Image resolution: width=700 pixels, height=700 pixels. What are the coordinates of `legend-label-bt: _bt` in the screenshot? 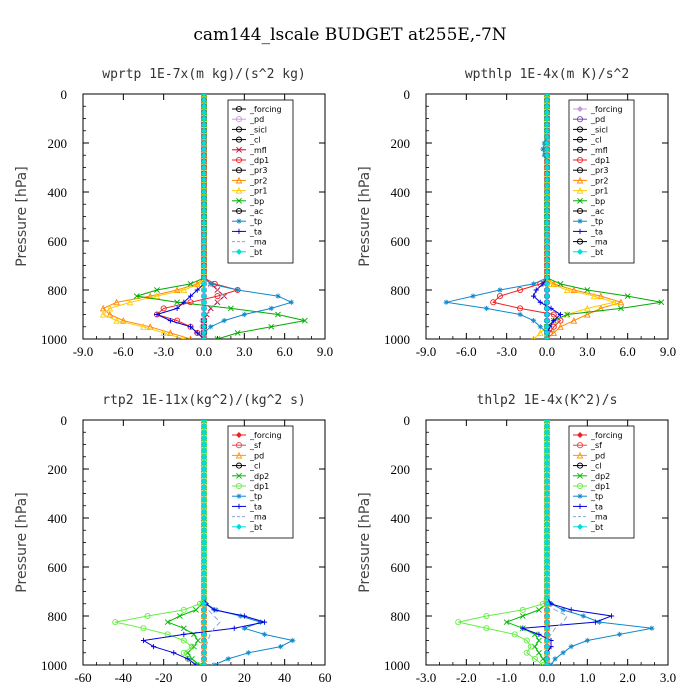 It's located at (255, 252).